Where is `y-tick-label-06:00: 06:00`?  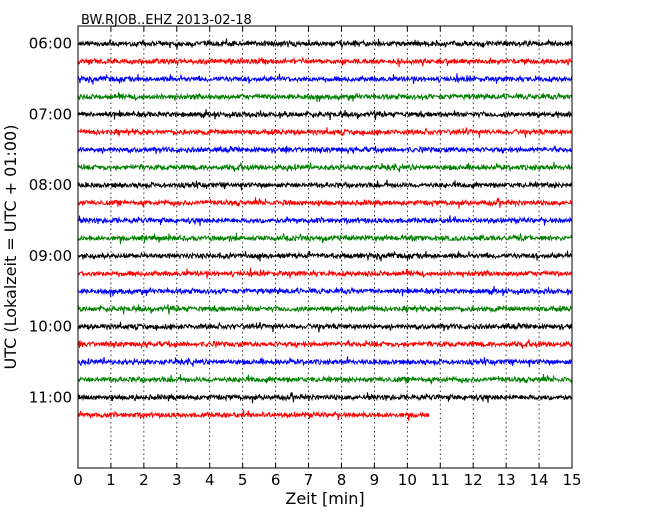 y-tick-label-06:00: 06:00 is located at coordinates (50, 44).